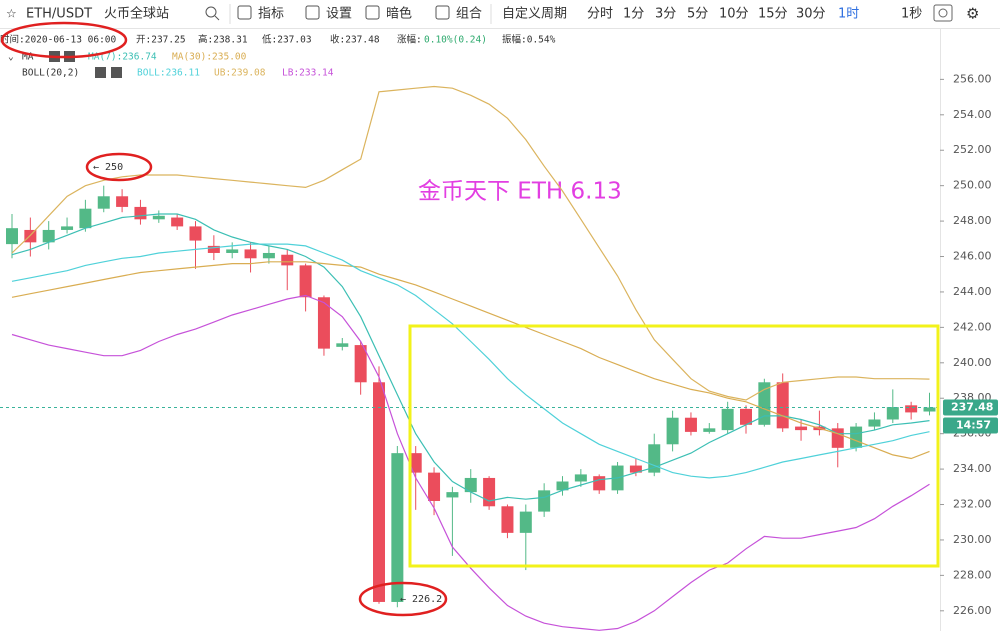 This screenshot has height=631, width=1000. I want to click on period-button: 1分, so click(633, 14).